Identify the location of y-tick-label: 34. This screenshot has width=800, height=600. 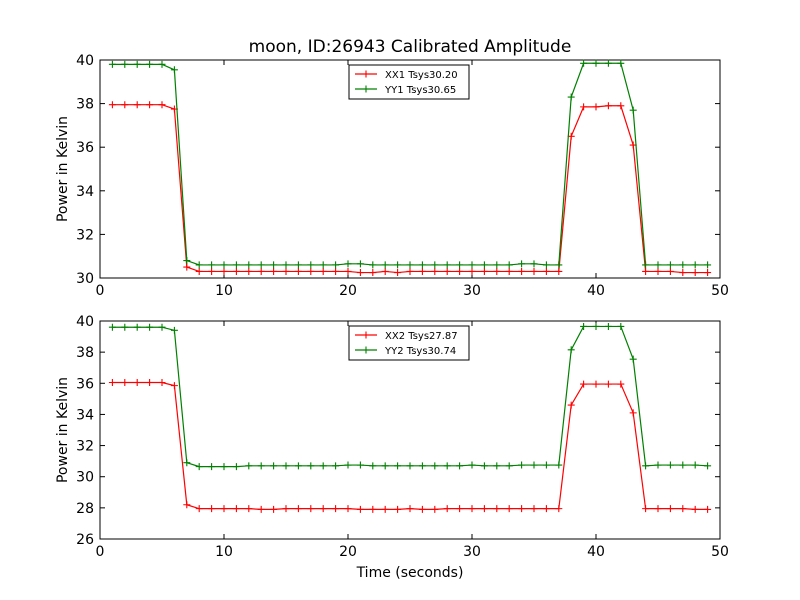
(85, 415).